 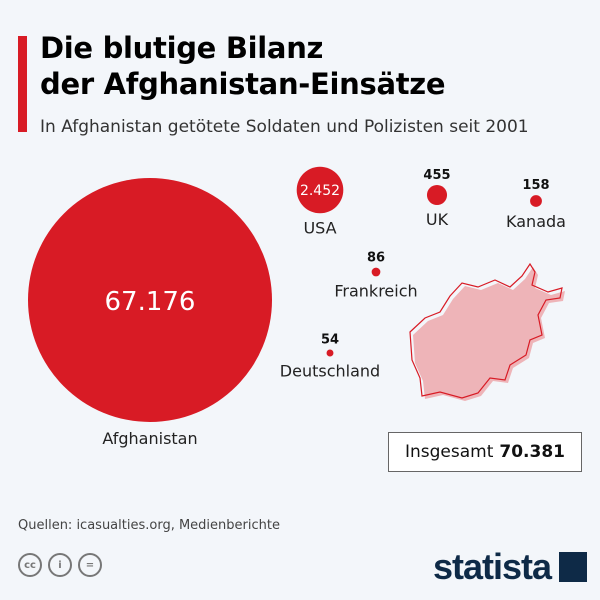 What do you see at coordinates (90, 565) in the screenshot?
I see `nd-icon: =` at bounding box center [90, 565].